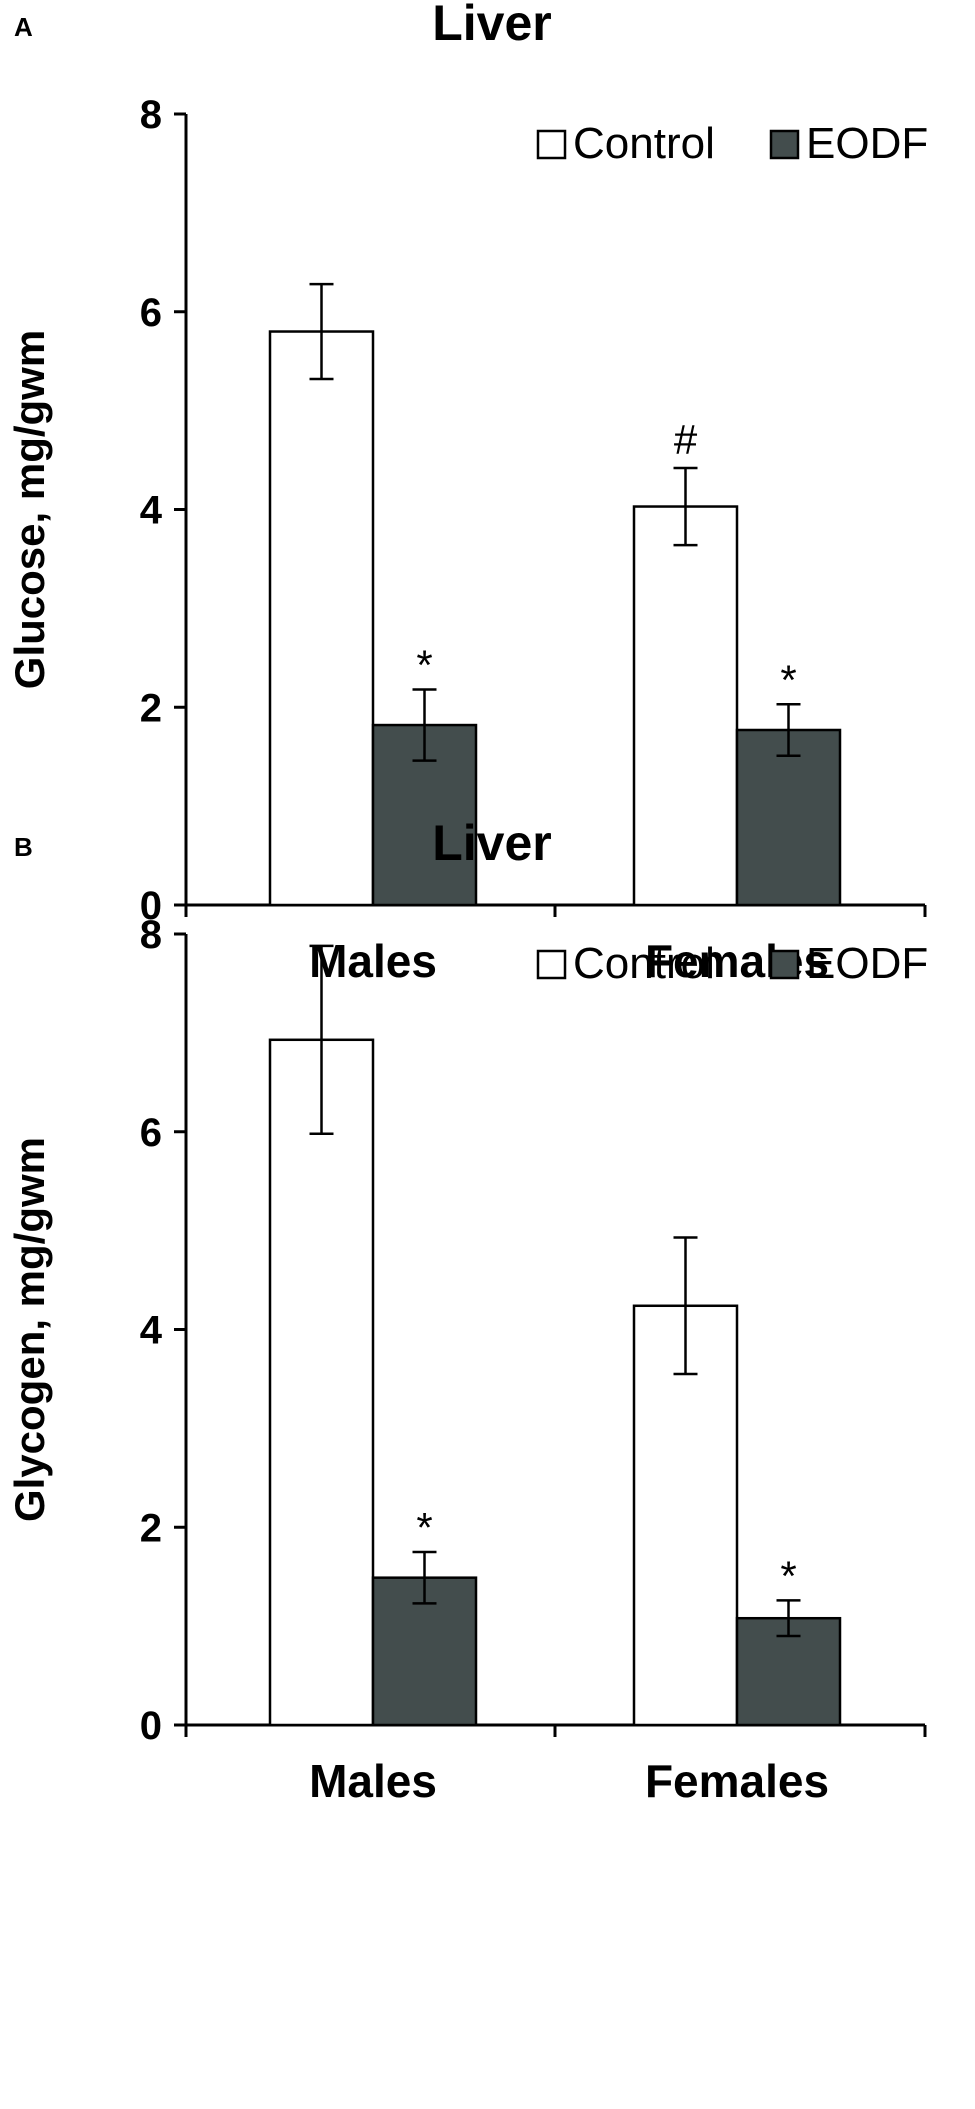  What do you see at coordinates (321, 618) in the screenshot?
I see `panel-a-bar-control-males` at bounding box center [321, 618].